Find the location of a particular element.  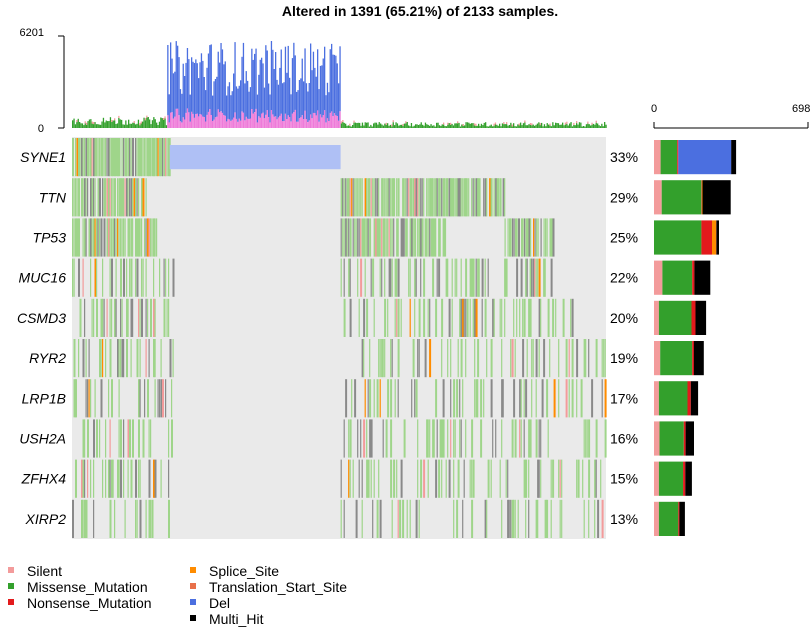

percent-label-ryr2: 19% is located at coordinates (624, 358).